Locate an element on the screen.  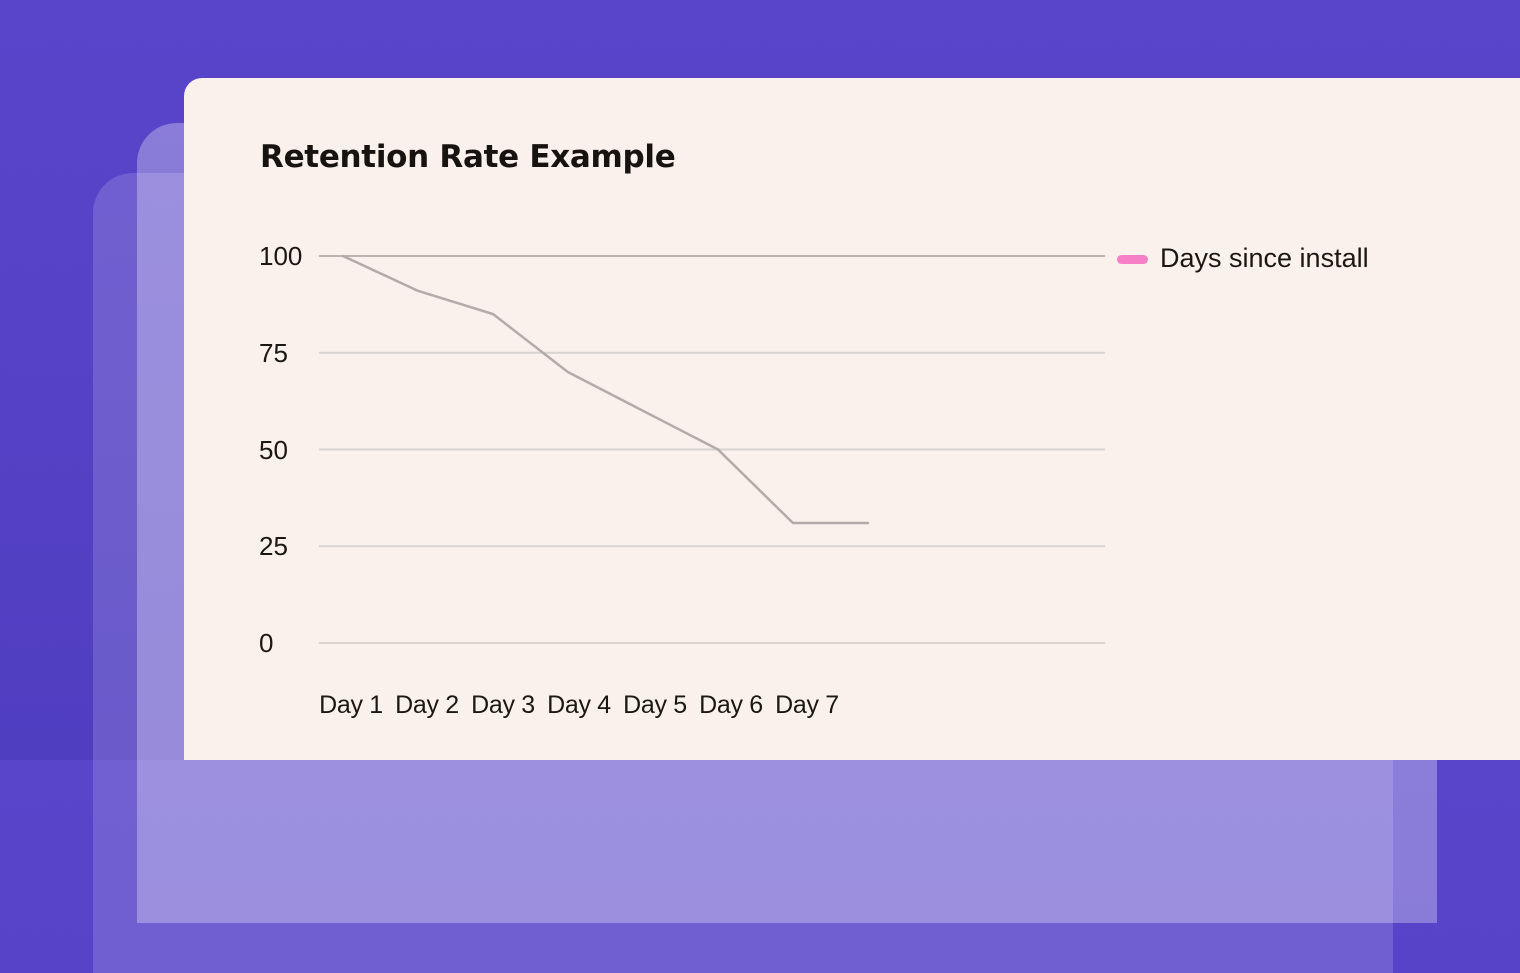
x-axis-tick-label-4: Day 4 is located at coordinates (579, 705).